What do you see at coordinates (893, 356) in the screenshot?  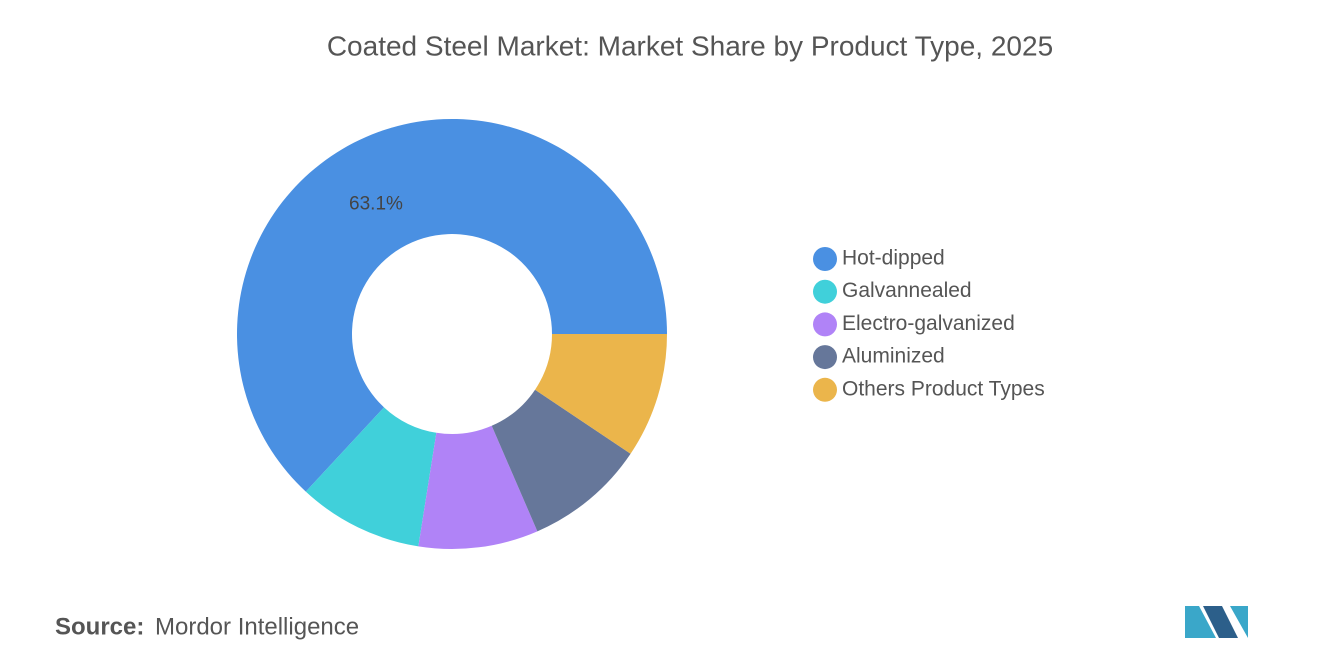 I see `legend-label: Aluminized` at bounding box center [893, 356].